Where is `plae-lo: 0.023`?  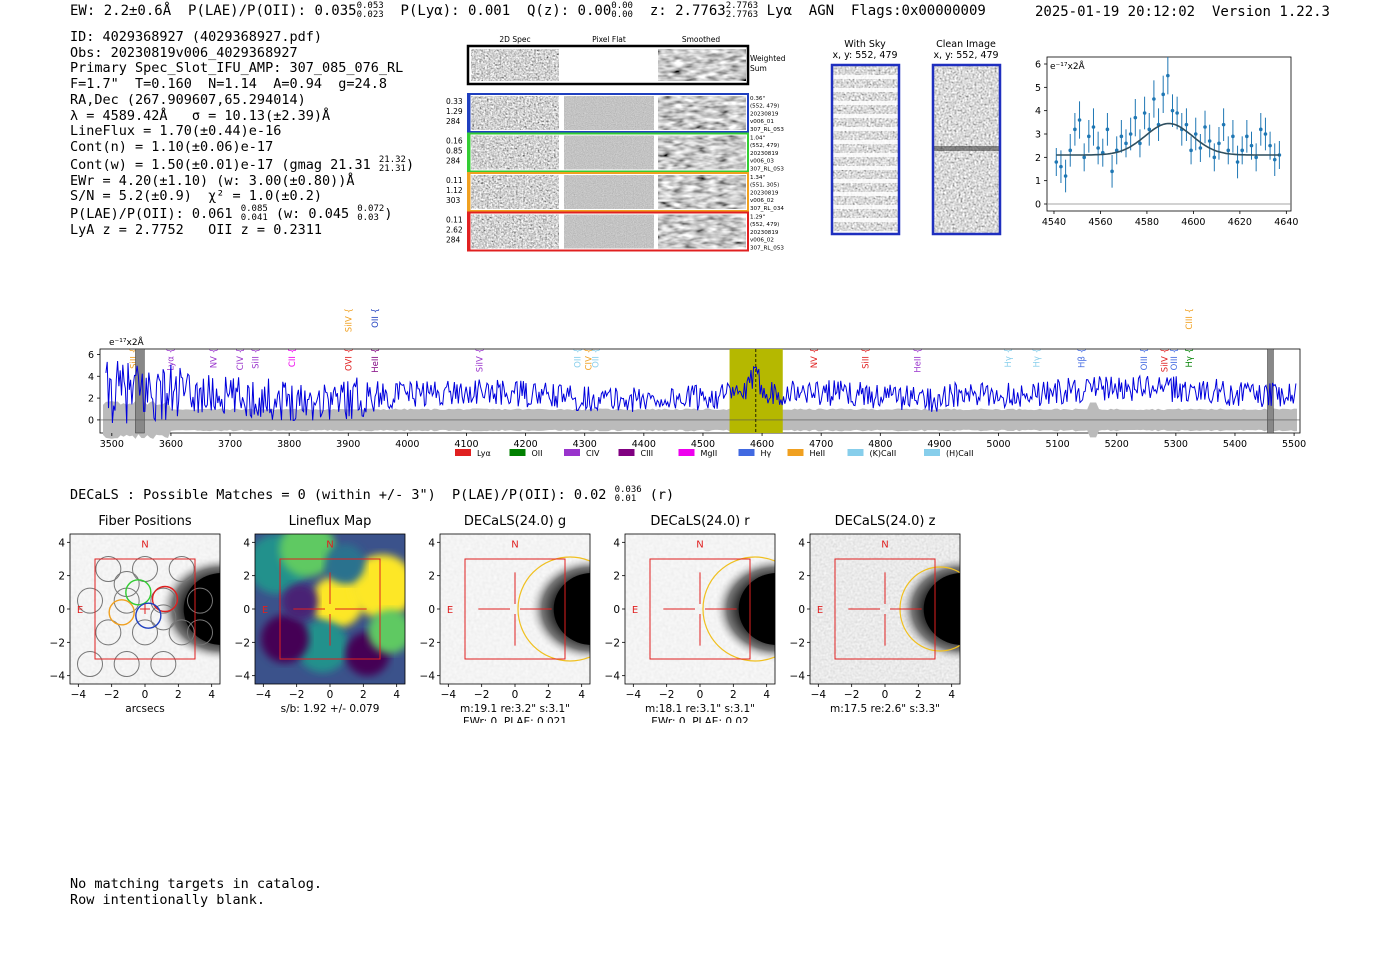 plae-lo: 0.023 is located at coordinates (370, 15).